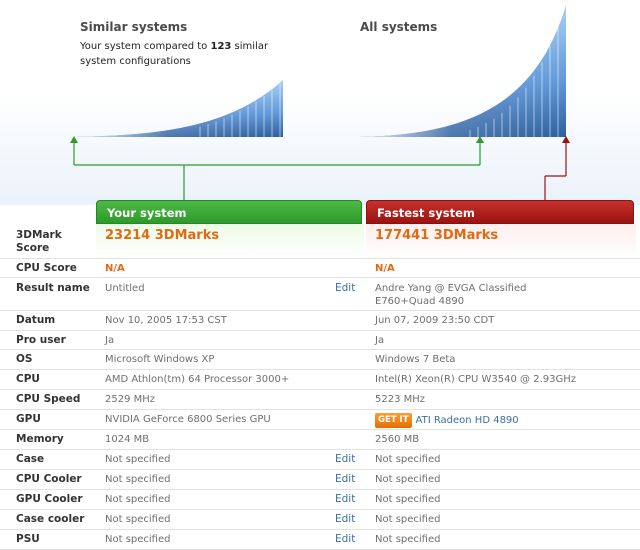 This screenshot has height=550, width=640. Describe the element at coordinates (320, 360) in the screenshot. I see `table-row-os: OS Microsoft Windows XP Windows 7 Beta` at that location.